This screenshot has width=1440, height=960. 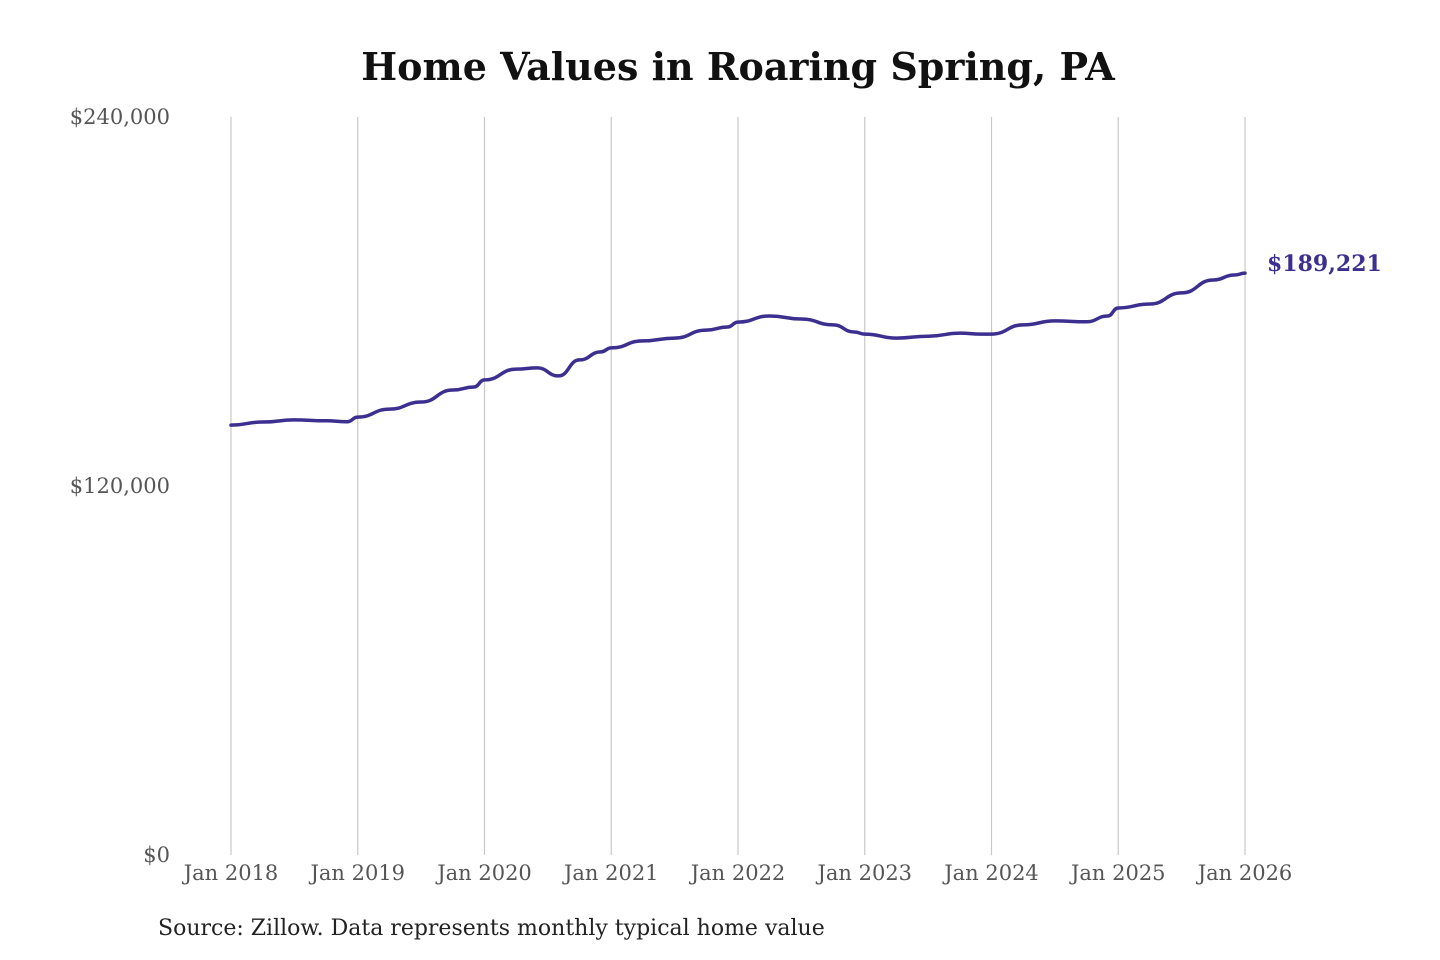 I want to click on x-tick-label: Jan 2024, so click(x=990, y=873).